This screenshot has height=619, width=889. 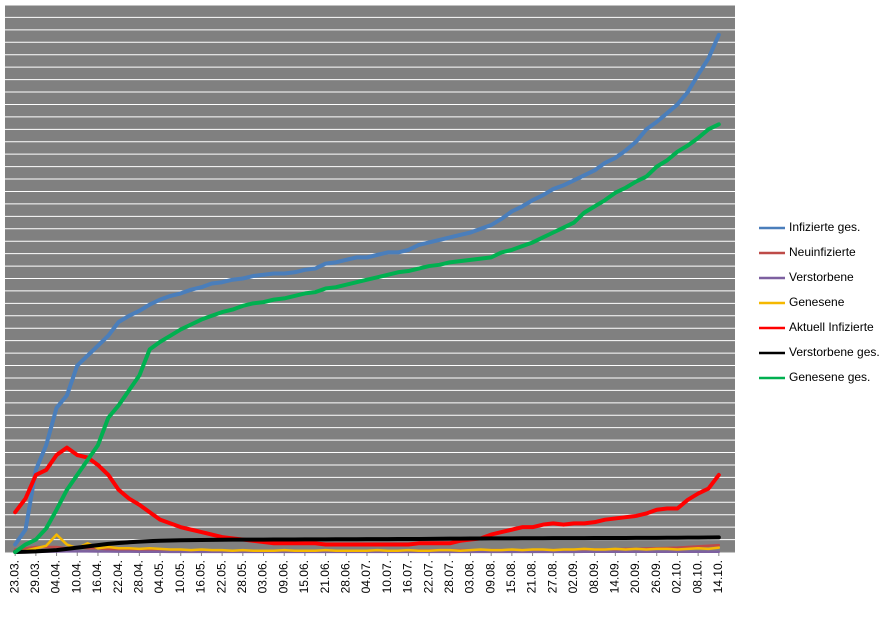 What do you see at coordinates (159, 576) in the screenshot?
I see `x-tick-label: 04.05.` at bounding box center [159, 576].